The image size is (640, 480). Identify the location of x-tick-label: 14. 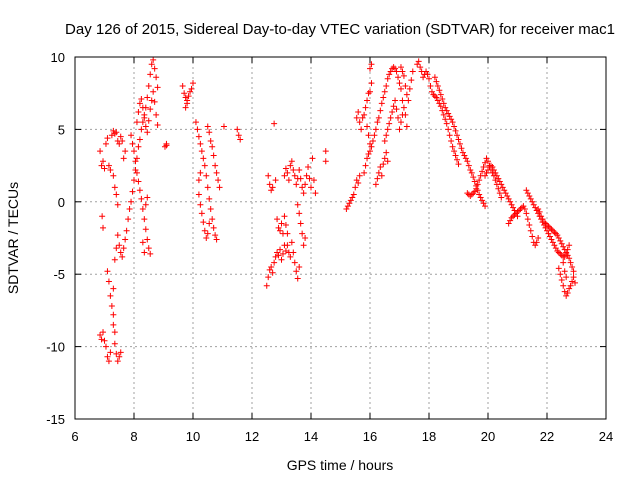
(311, 436).